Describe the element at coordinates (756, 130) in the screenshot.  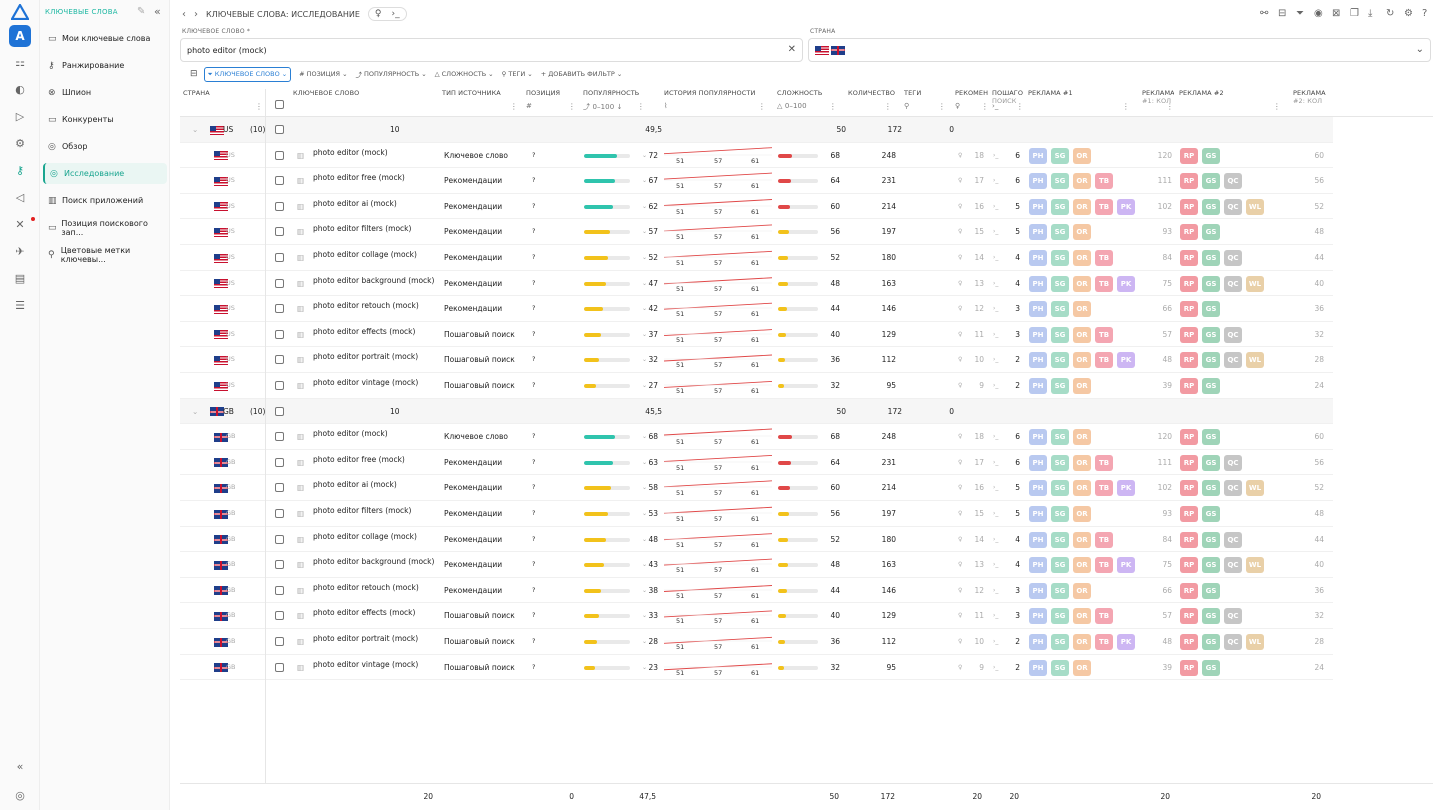
I see `group-row: ⌄ US (10) 10 49,5 50 172 0` at that location.